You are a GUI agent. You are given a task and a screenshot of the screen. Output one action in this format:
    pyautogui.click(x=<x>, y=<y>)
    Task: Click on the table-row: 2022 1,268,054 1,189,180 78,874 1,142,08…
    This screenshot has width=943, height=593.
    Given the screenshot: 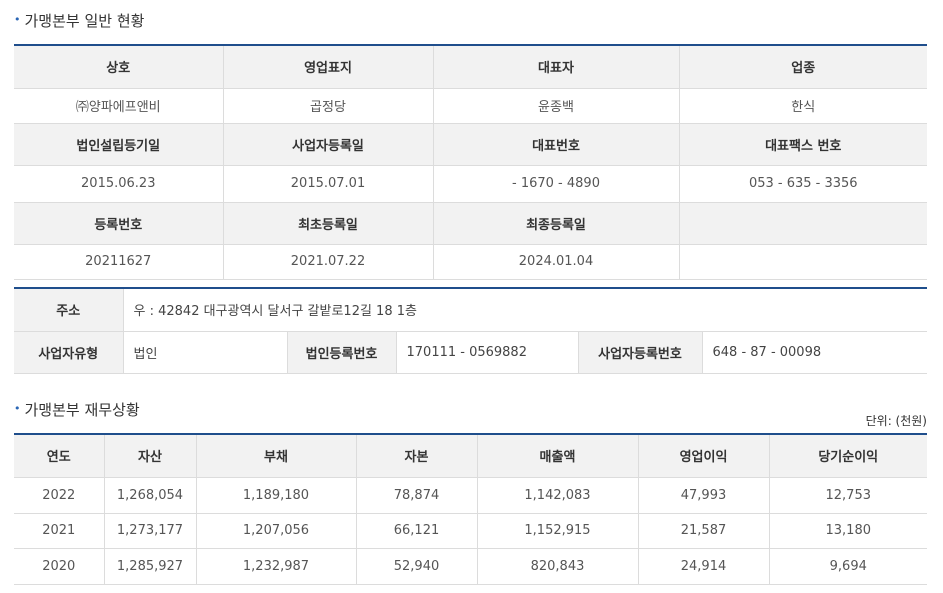 What is the action you would take?
    pyautogui.click(x=470, y=495)
    